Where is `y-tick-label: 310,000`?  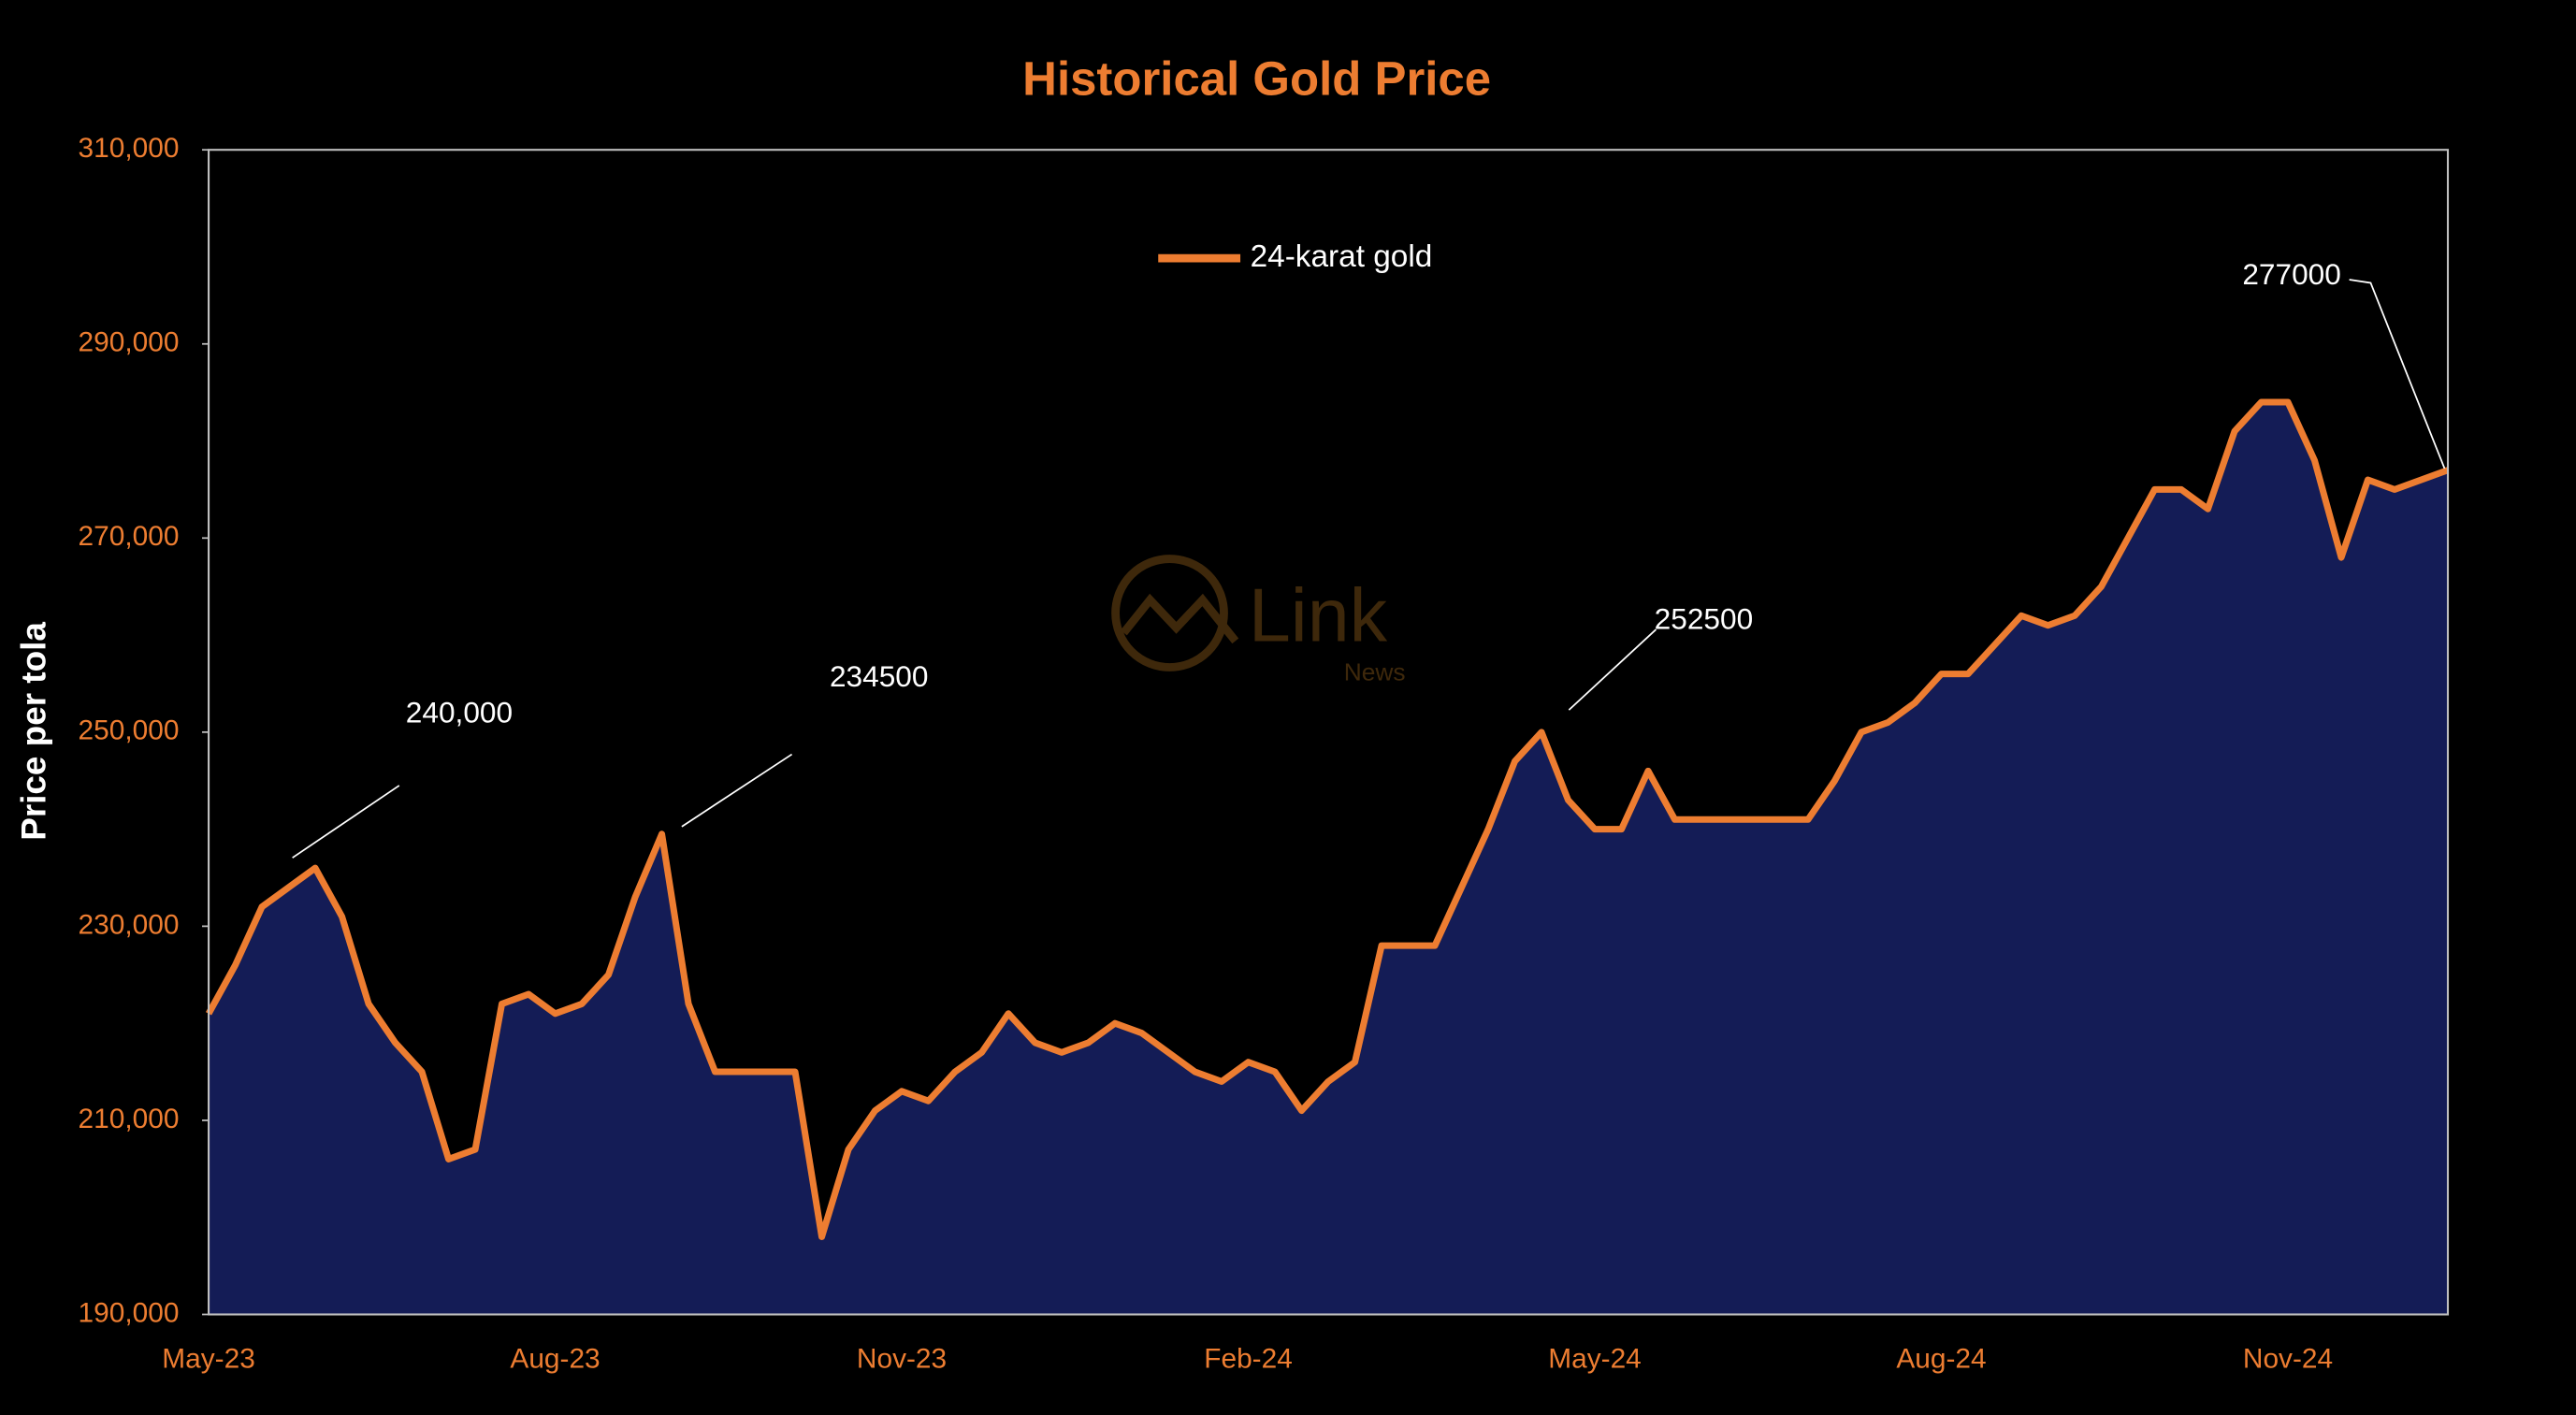 y-tick-label: 310,000 is located at coordinates (130, 148).